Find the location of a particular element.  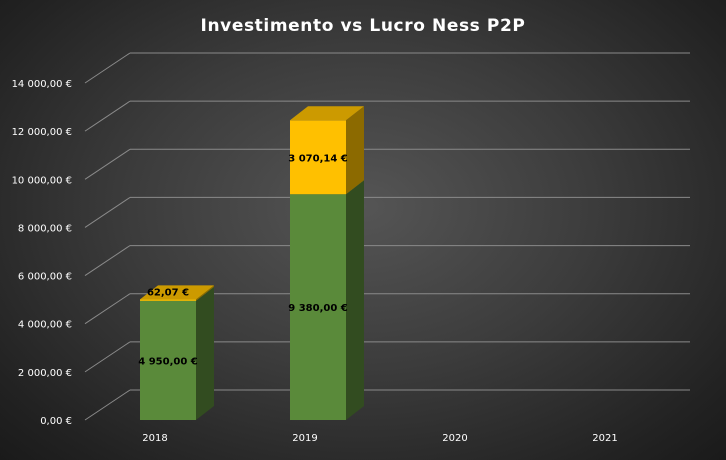

data-label: 9 380,00 € is located at coordinates (318, 308).